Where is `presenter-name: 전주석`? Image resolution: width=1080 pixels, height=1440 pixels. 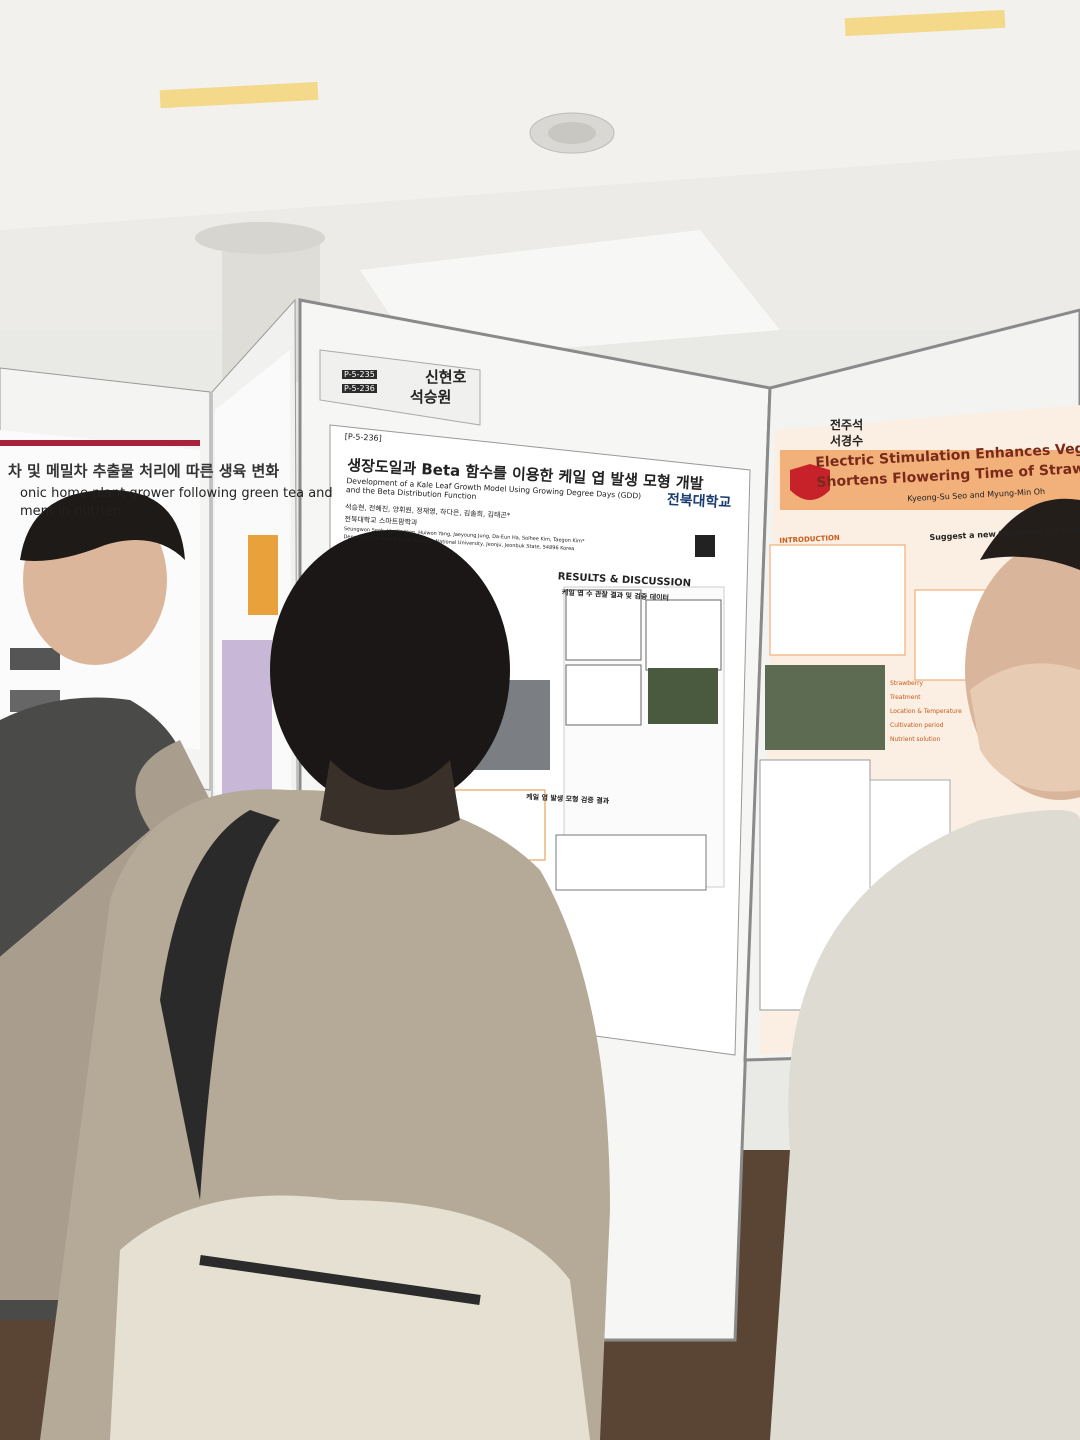
presenter-name: 전주석 is located at coordinates (847, 425).